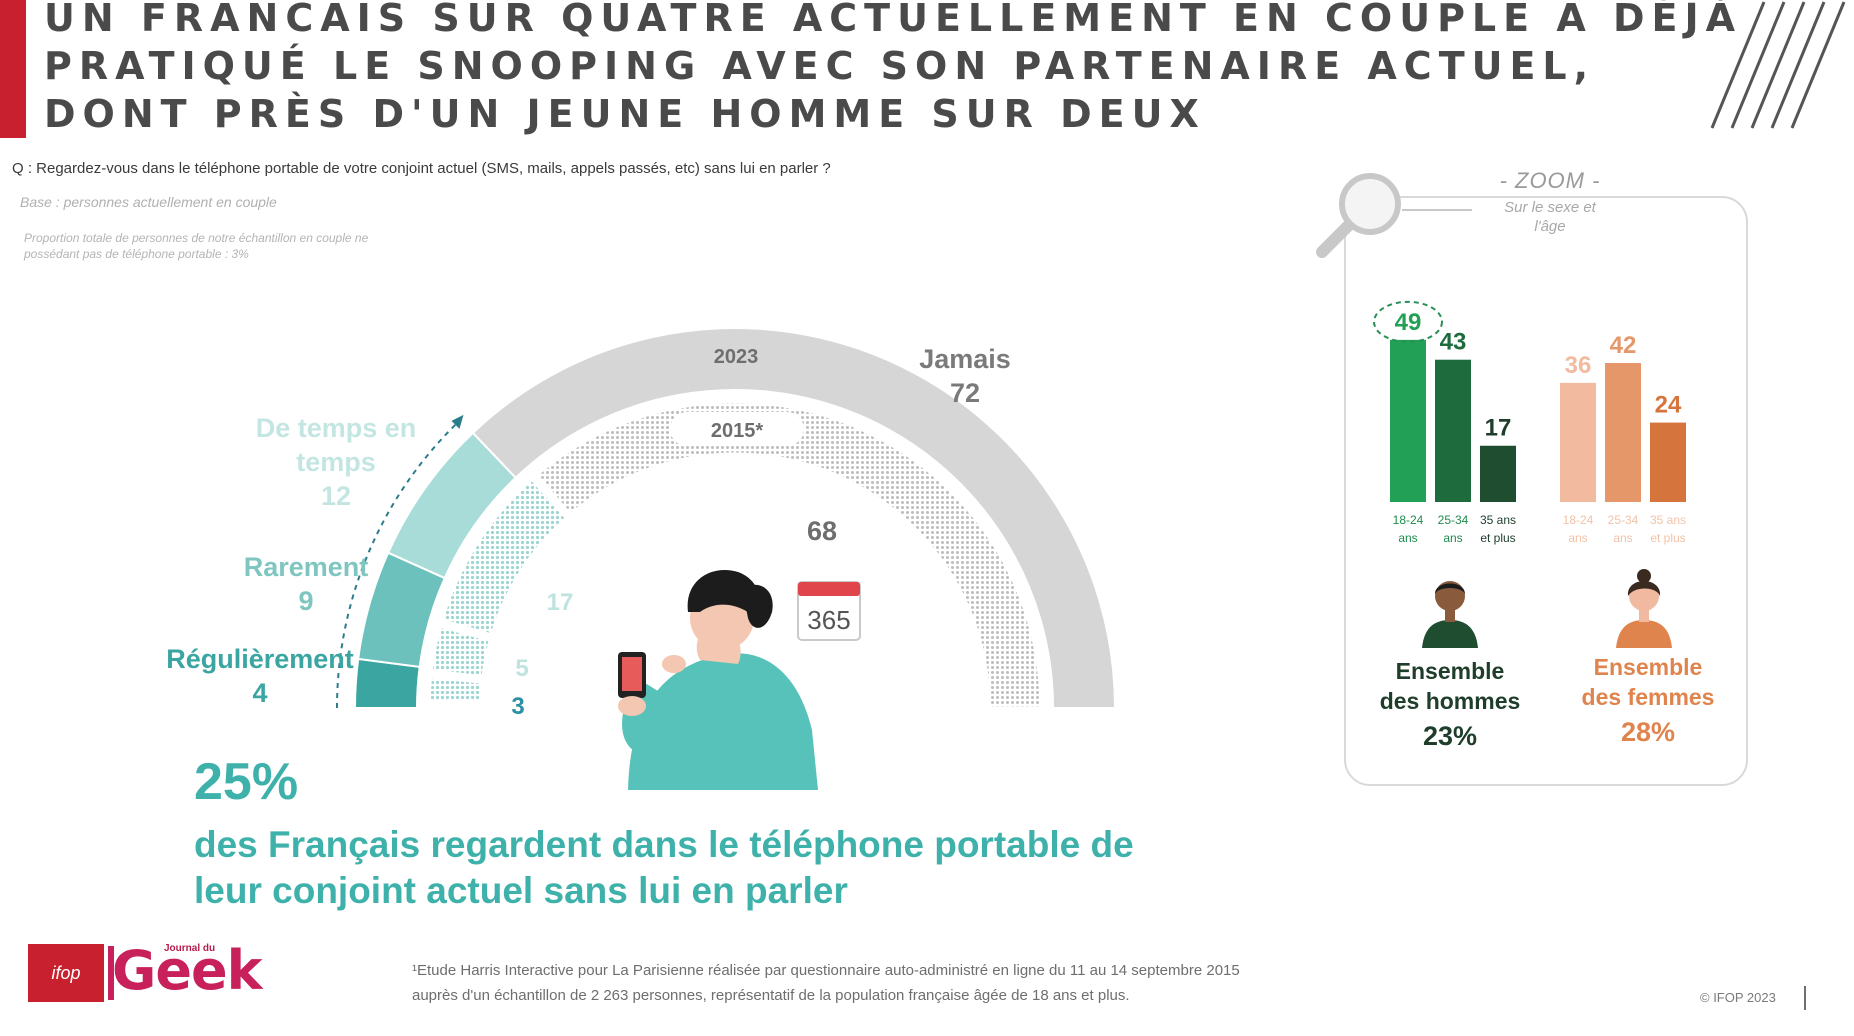 The width and height of the screenshot is (1854, 1036). What do you see at coordinates (13, 69) in the screenshot?
I see `title-accent-bar` at bounding box center [13, 69].